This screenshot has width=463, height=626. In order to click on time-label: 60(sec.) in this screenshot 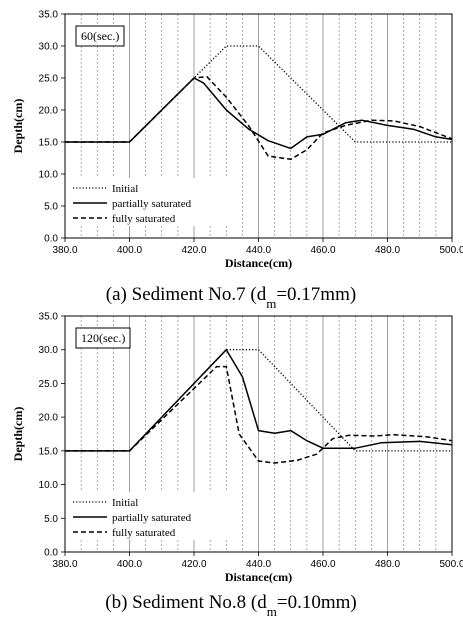, I will do `click(100, 36)`.